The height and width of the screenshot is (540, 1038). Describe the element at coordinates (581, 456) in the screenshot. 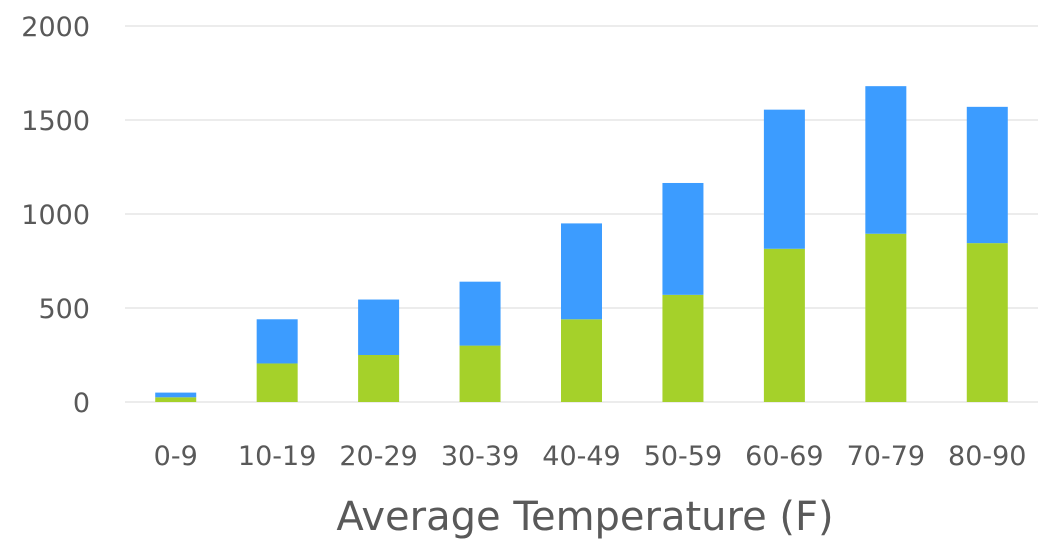

I see `x-tick-label: 40-49` at that location.